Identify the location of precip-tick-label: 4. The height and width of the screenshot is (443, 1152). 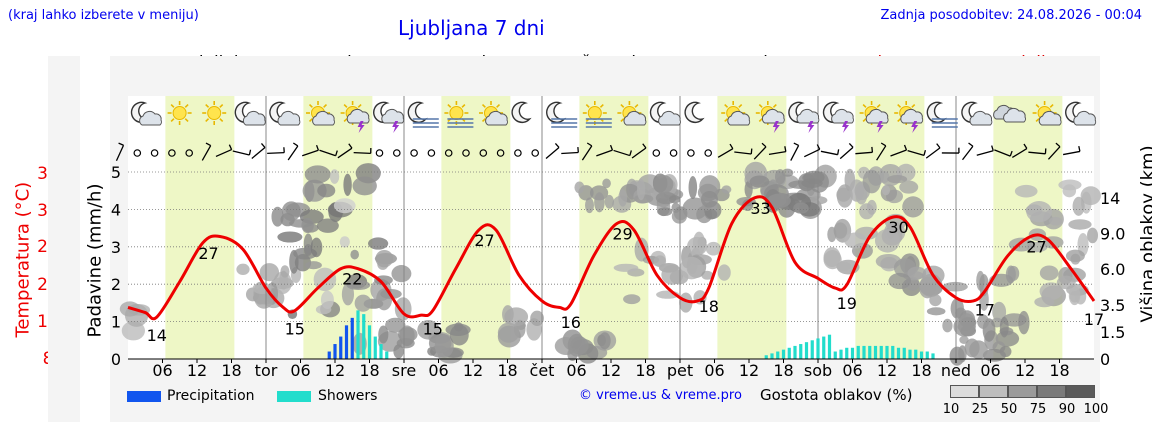
(116, 209).